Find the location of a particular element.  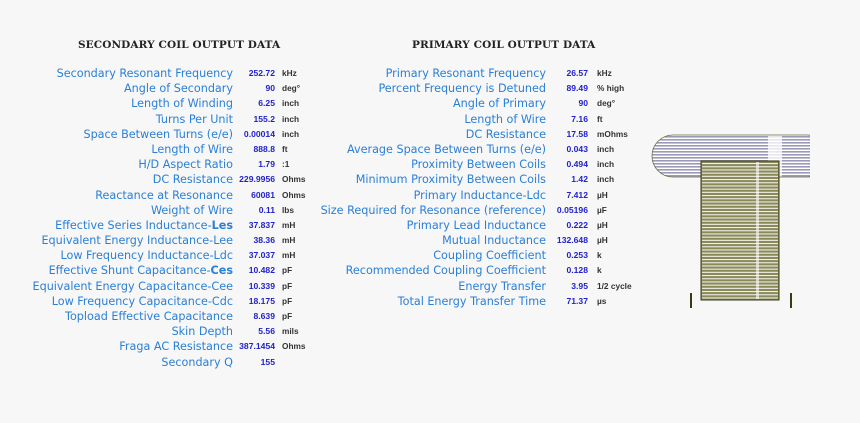

row-value: 132.648 is located at coordinates (572, 240).